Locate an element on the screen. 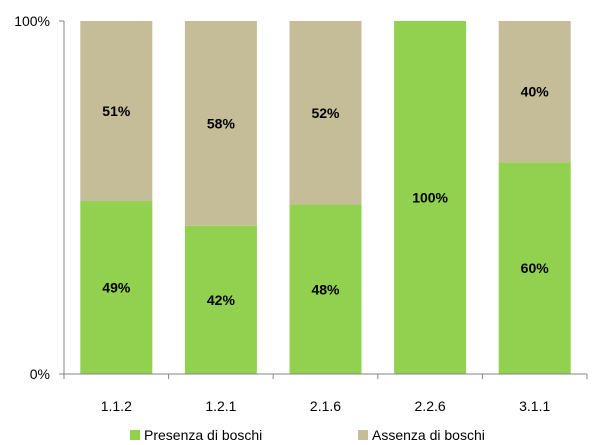 The height and width of the screenshot is (445, 601). legend-label: Presenza di boschi is located at coordinates (203, 435).